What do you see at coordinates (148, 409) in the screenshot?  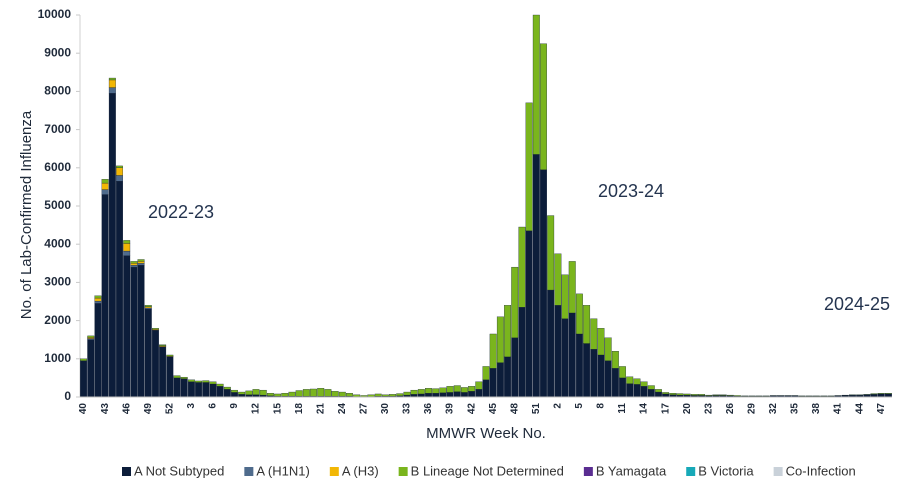 I see `x-tick-label: 49` at bounding box center [148, 409].